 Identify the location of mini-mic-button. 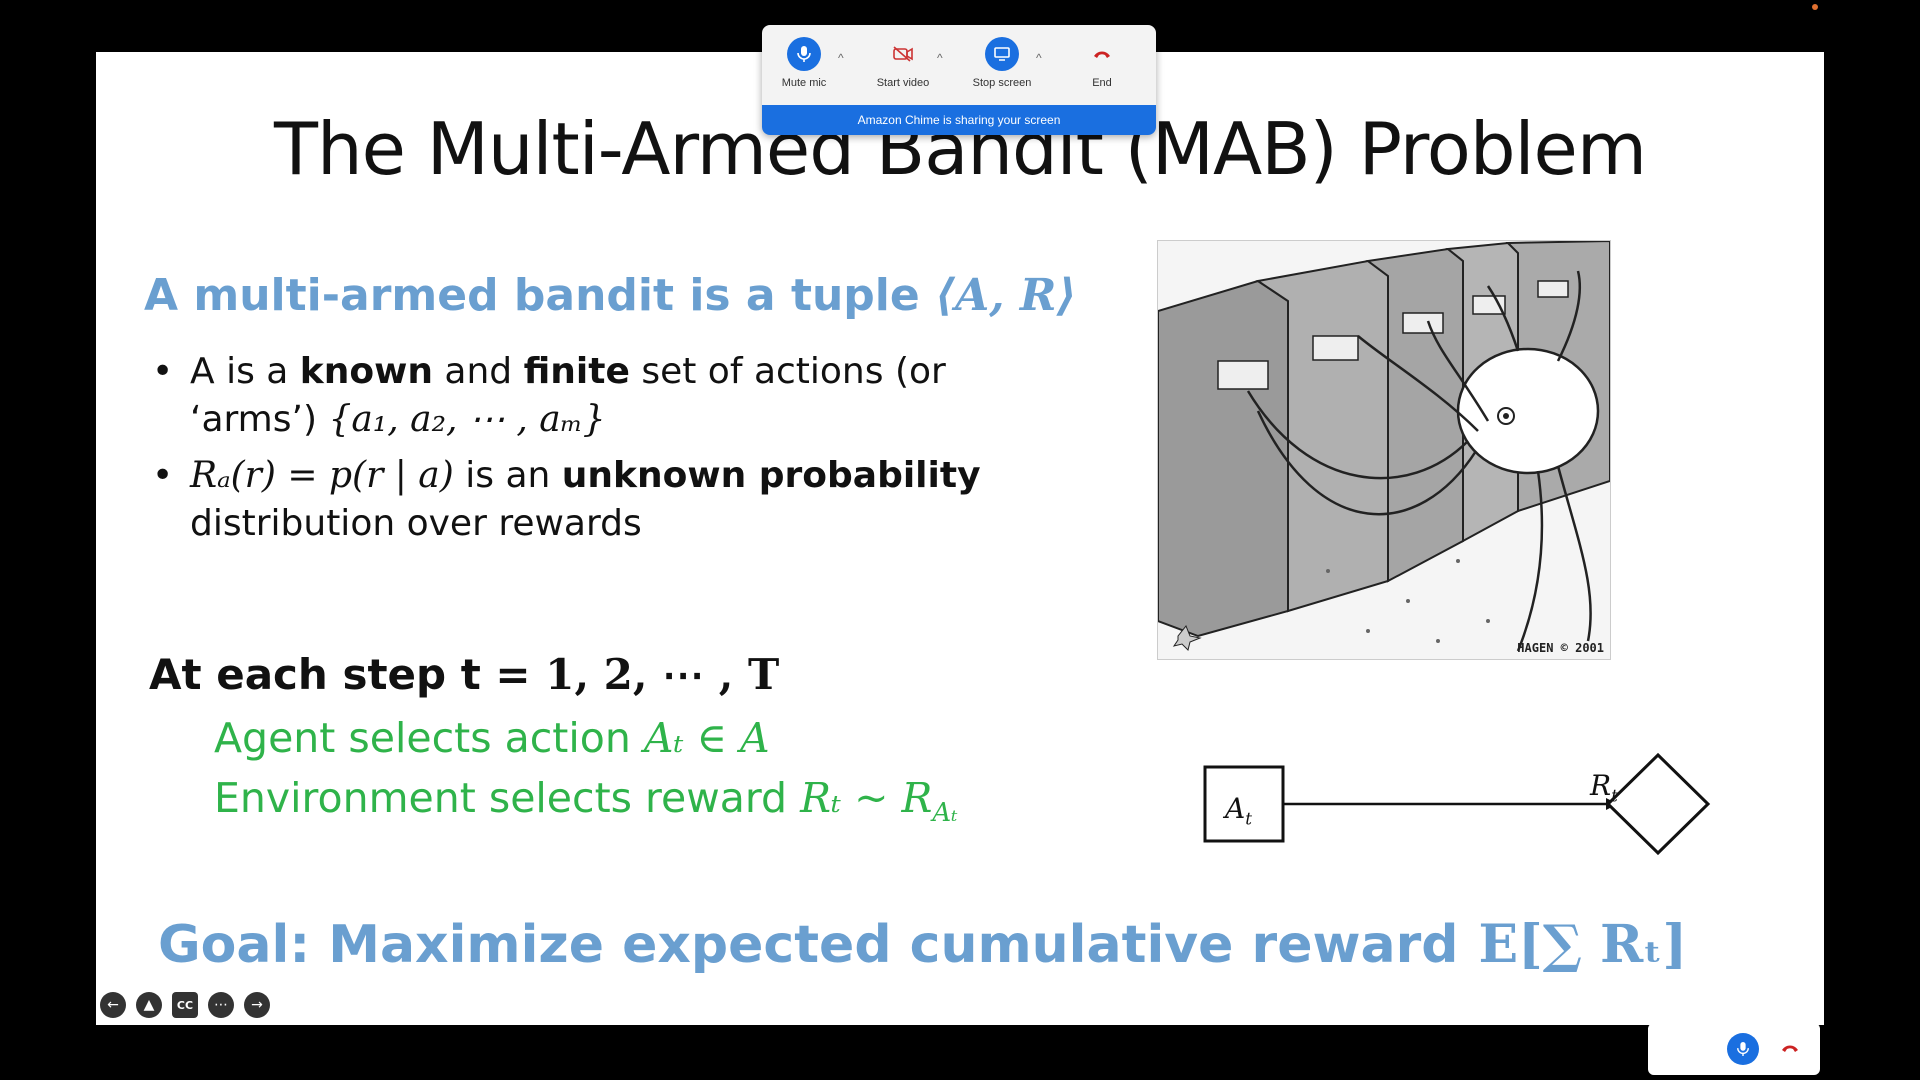
(1743, 1049).